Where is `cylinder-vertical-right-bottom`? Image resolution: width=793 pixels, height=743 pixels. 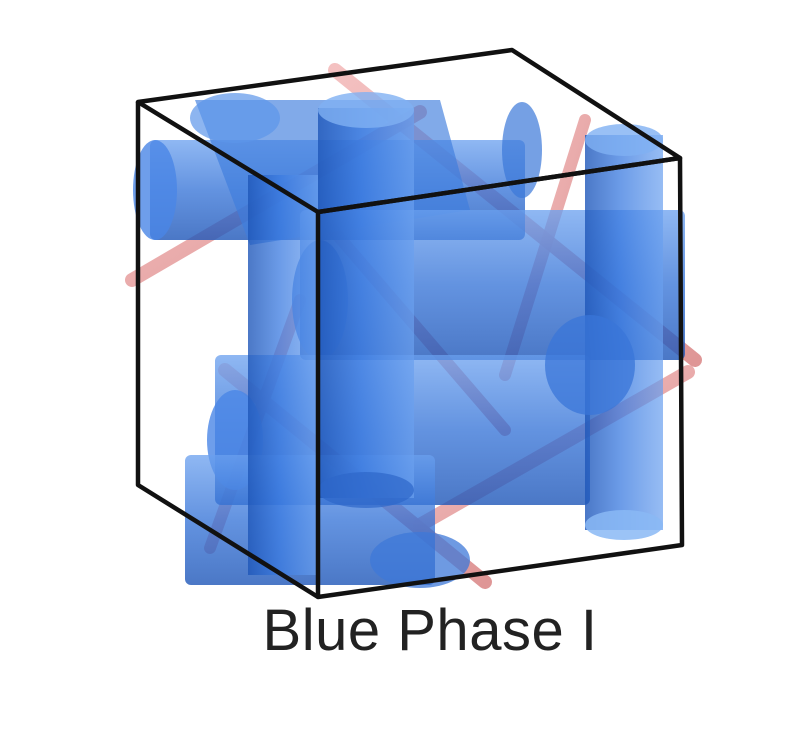
cylinder-vertical-right-bottom is located at coordinates (624, 525).